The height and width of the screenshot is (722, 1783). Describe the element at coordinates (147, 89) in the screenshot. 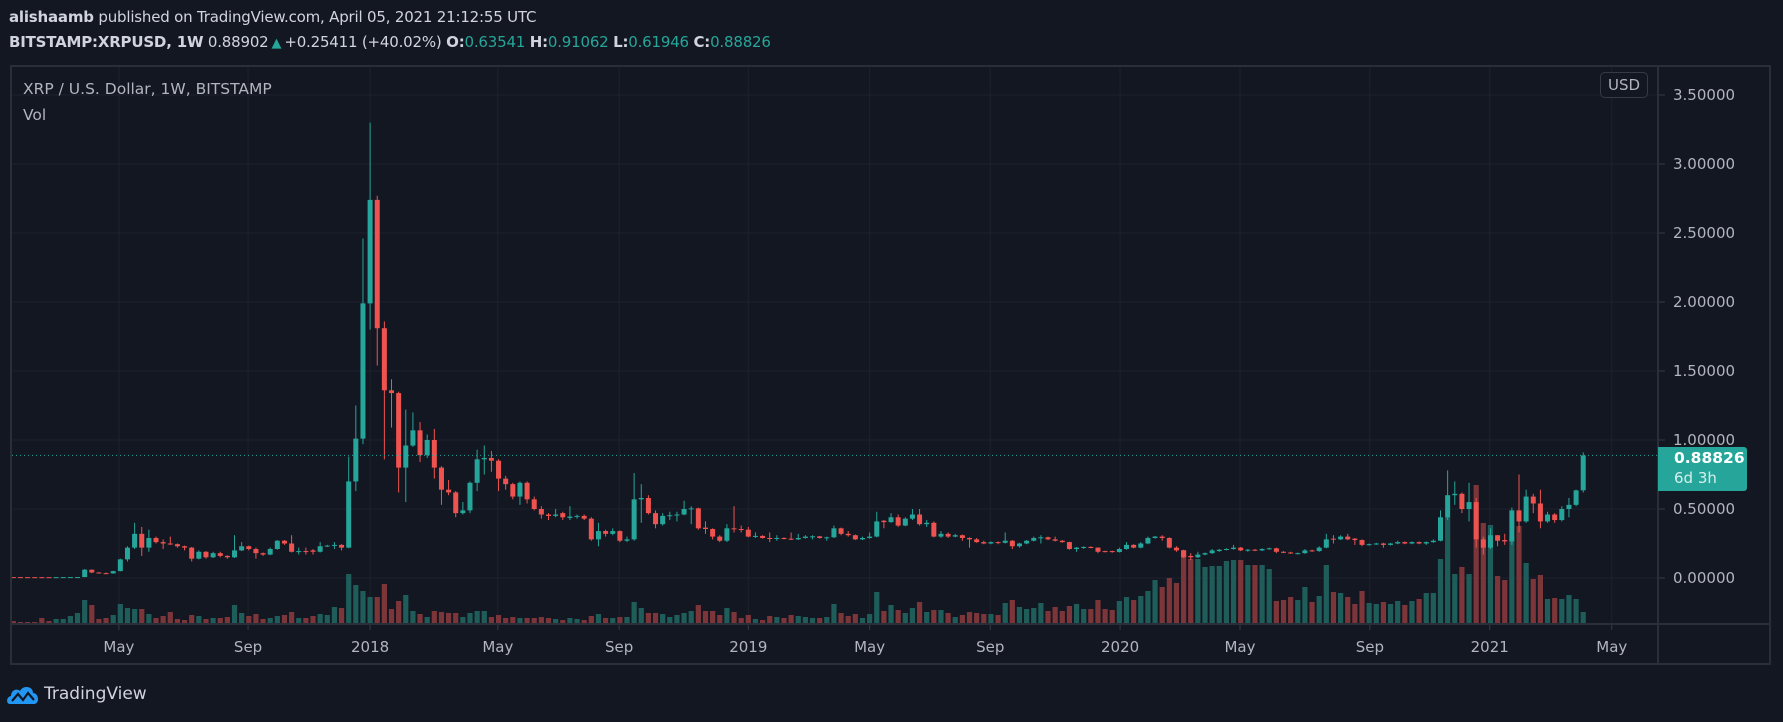

I see `chart-legend-title: XRP / U.S. Dollar, 1W, BITSTAMP` at that location.